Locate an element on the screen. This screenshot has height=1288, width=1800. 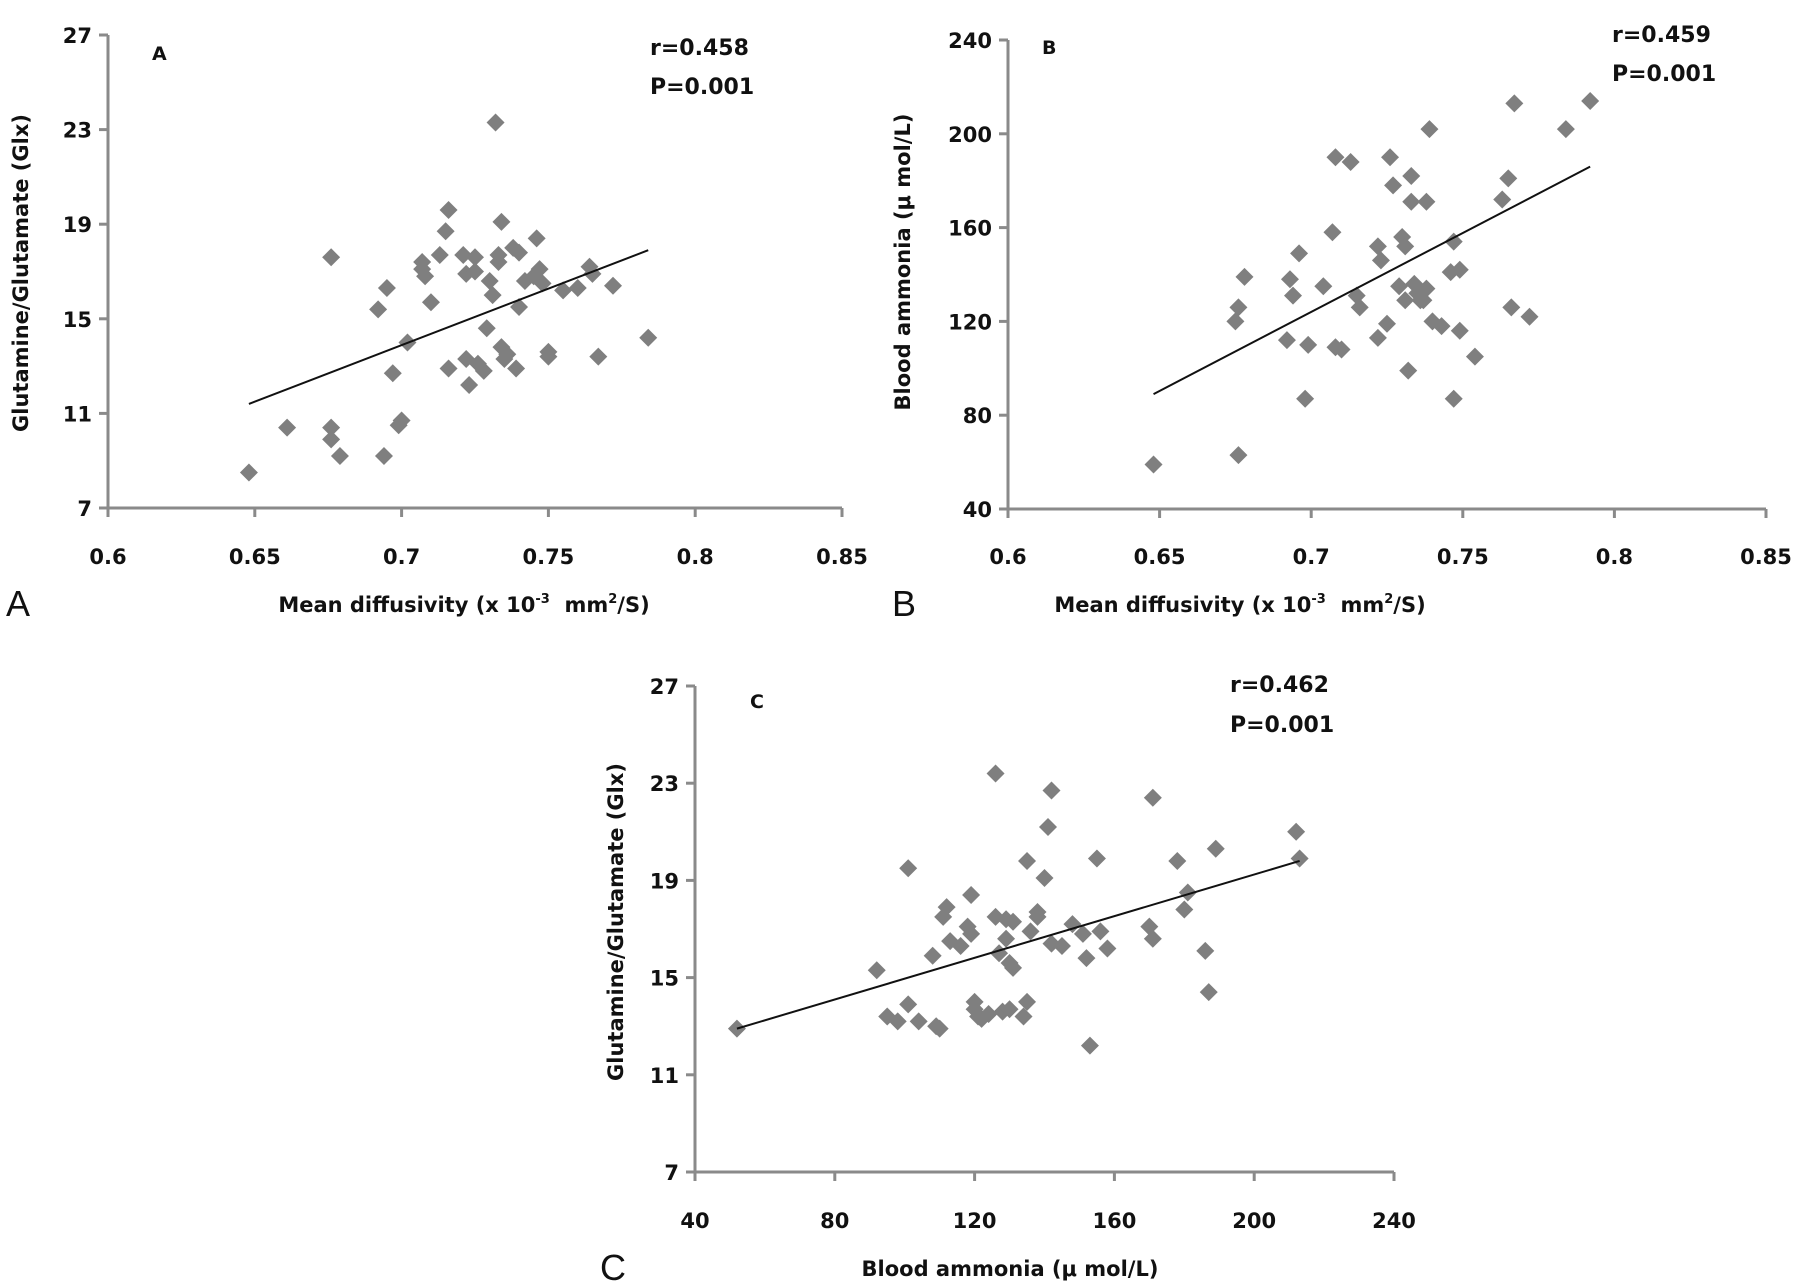
panel-a-x-tick-label: 0.75 is located at coordinates (548, 557).